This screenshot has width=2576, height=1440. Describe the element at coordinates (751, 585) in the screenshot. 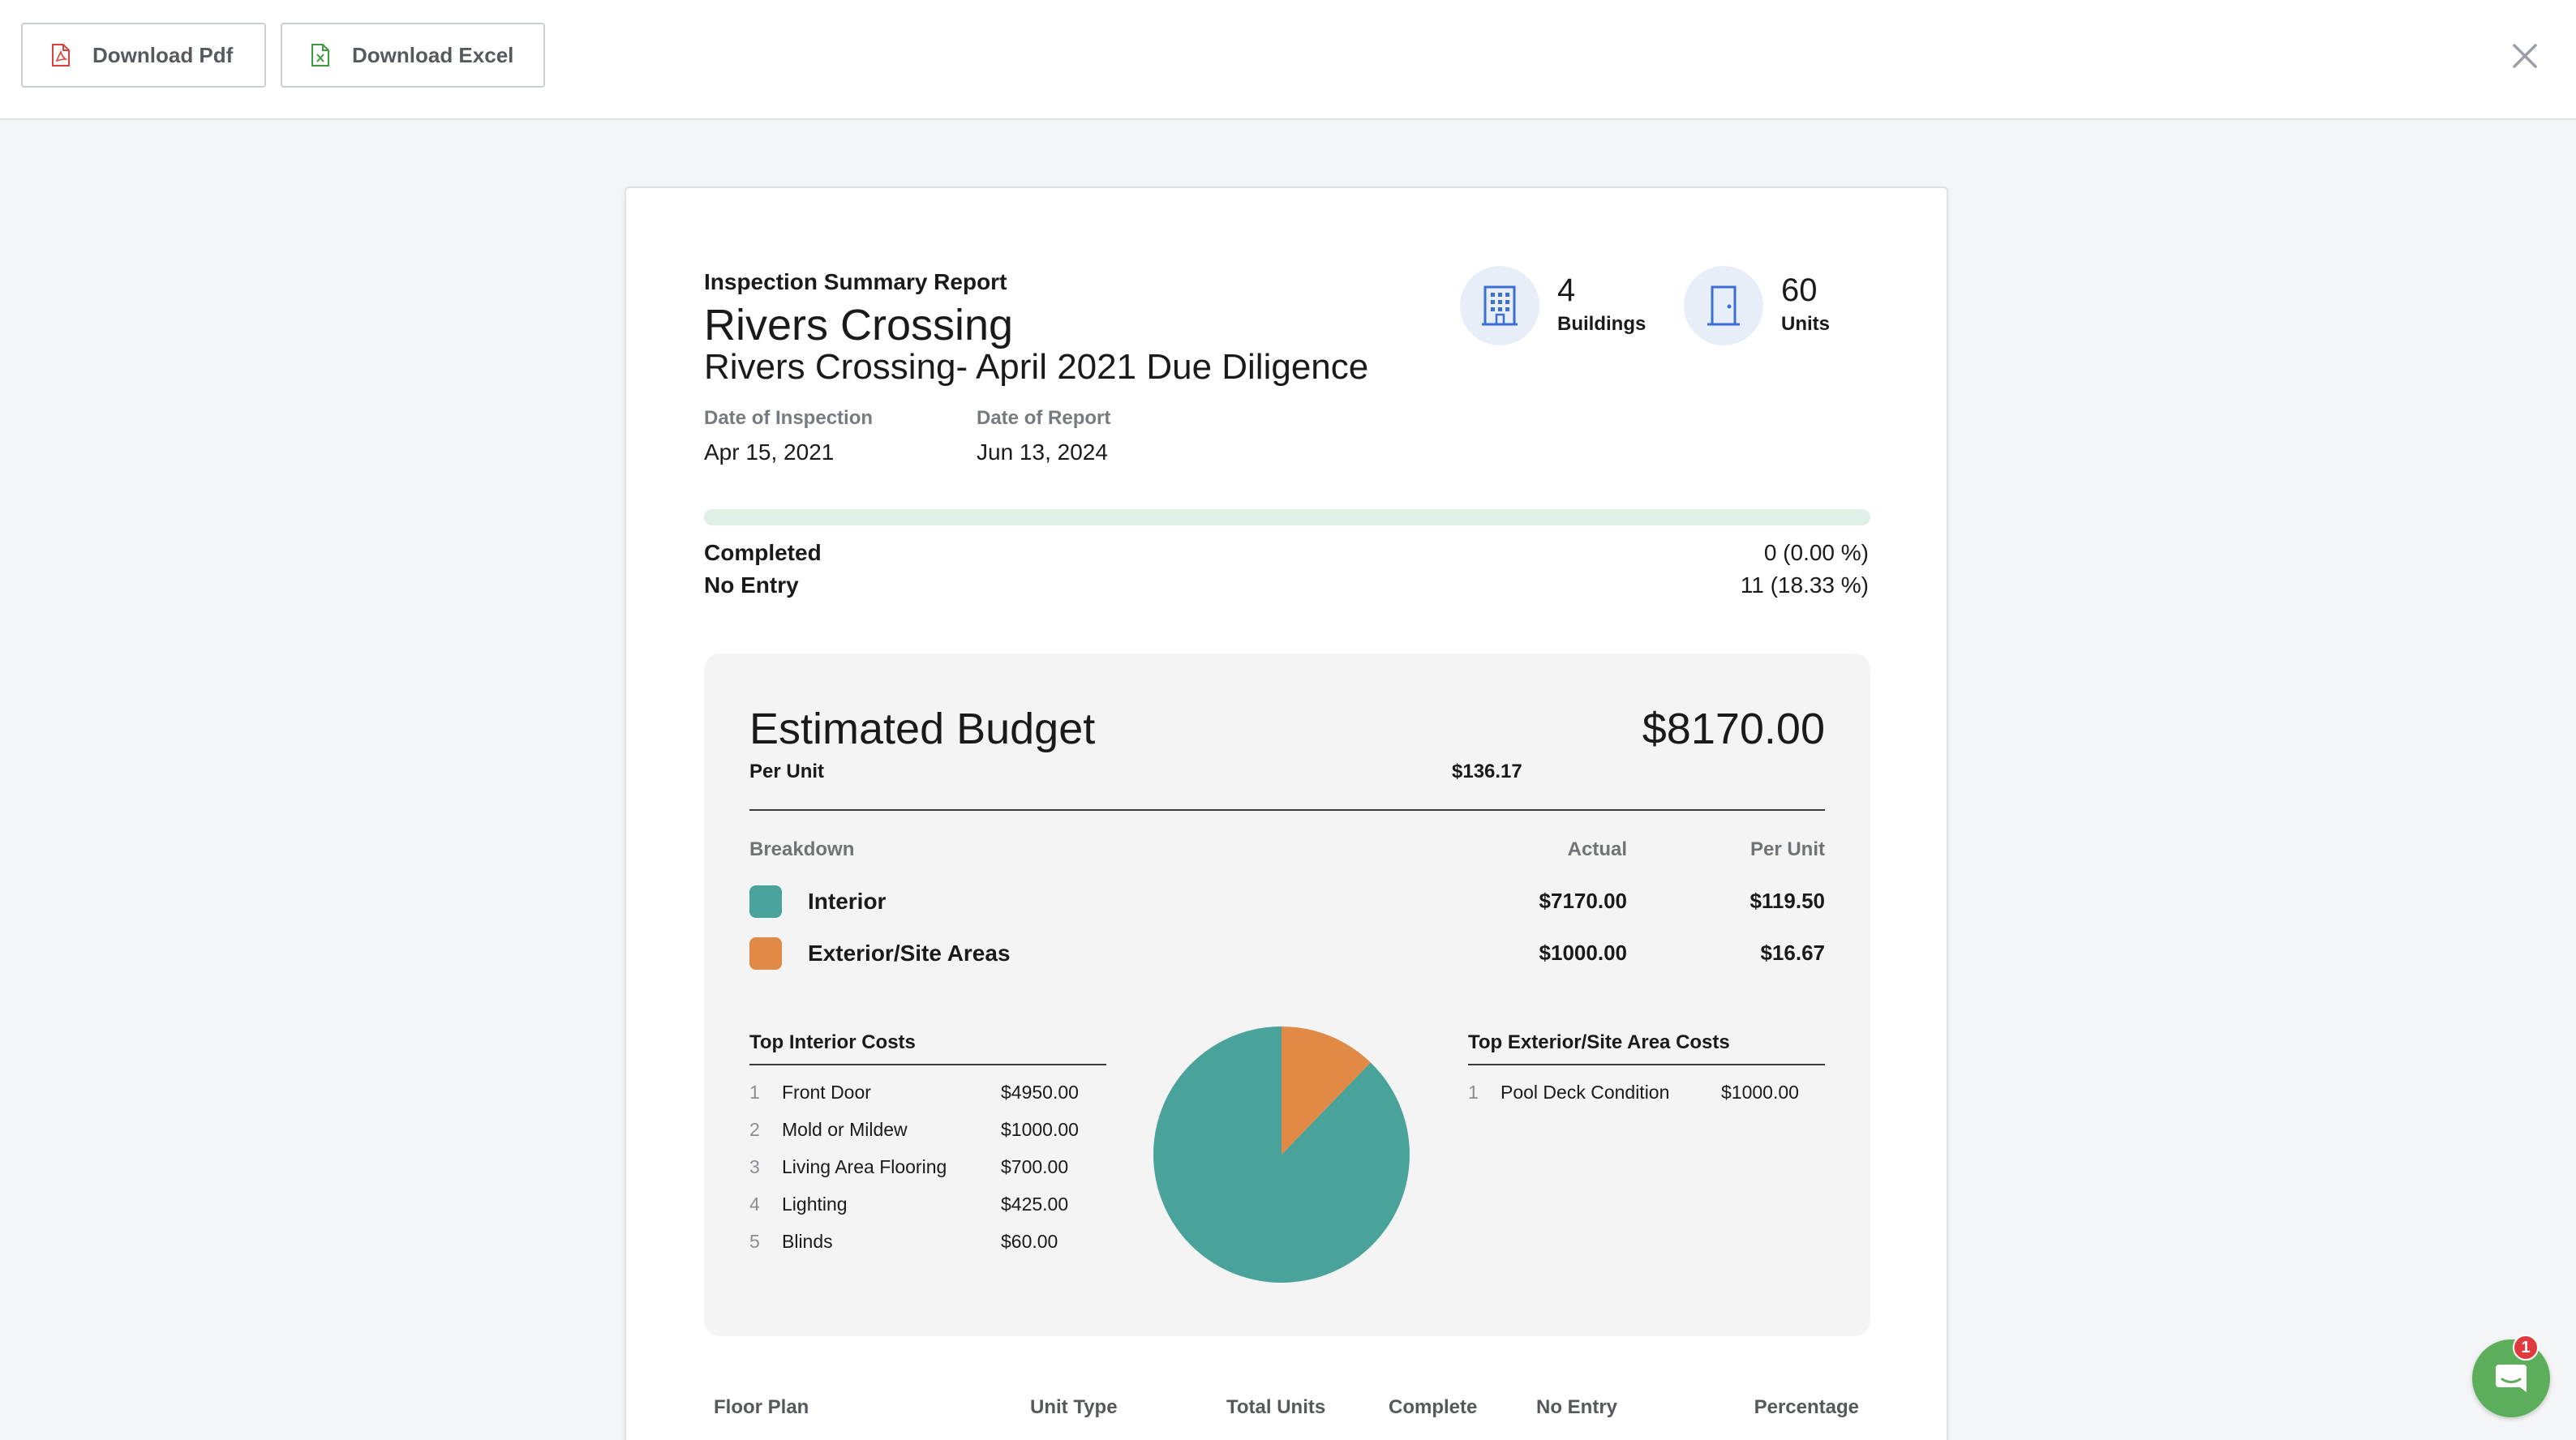

I see `no-entry-label: No Entry` at that location.